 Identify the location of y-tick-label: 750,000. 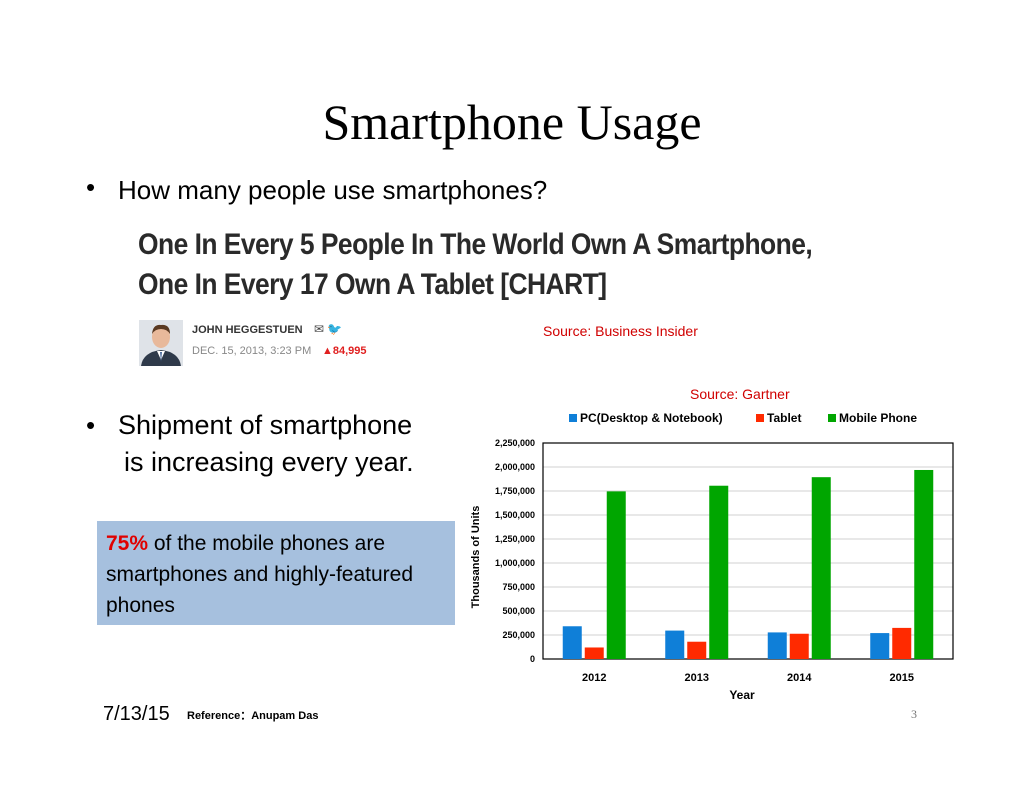
(518, 587).